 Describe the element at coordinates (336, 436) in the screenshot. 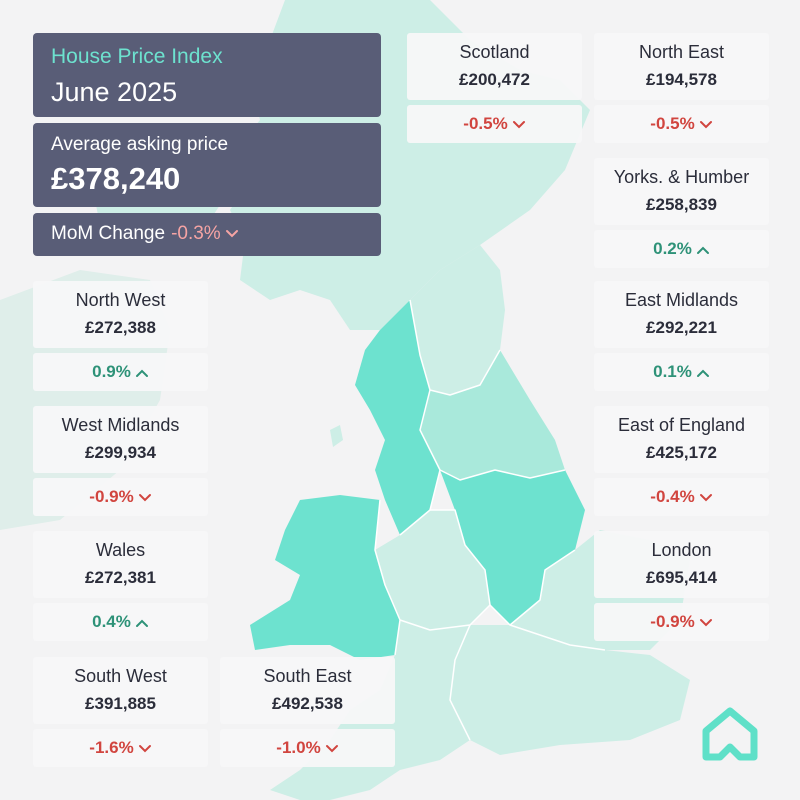

I see `map-region-isle-of-man` at that location.